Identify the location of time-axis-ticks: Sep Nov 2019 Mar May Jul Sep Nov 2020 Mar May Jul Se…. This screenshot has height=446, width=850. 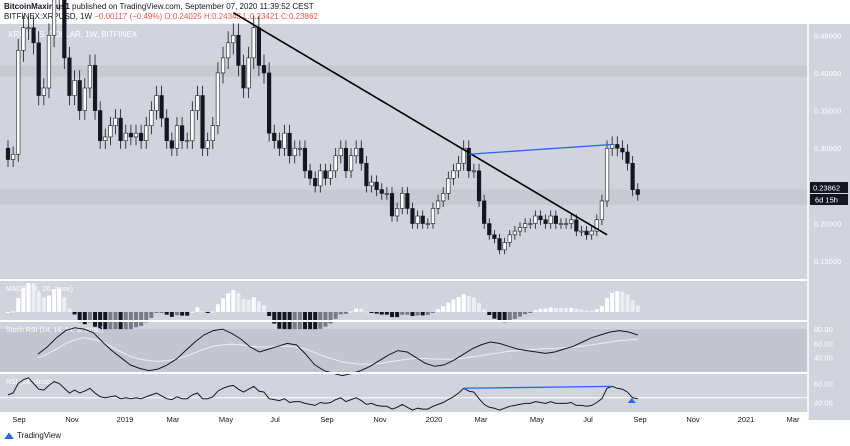
(406, 419).